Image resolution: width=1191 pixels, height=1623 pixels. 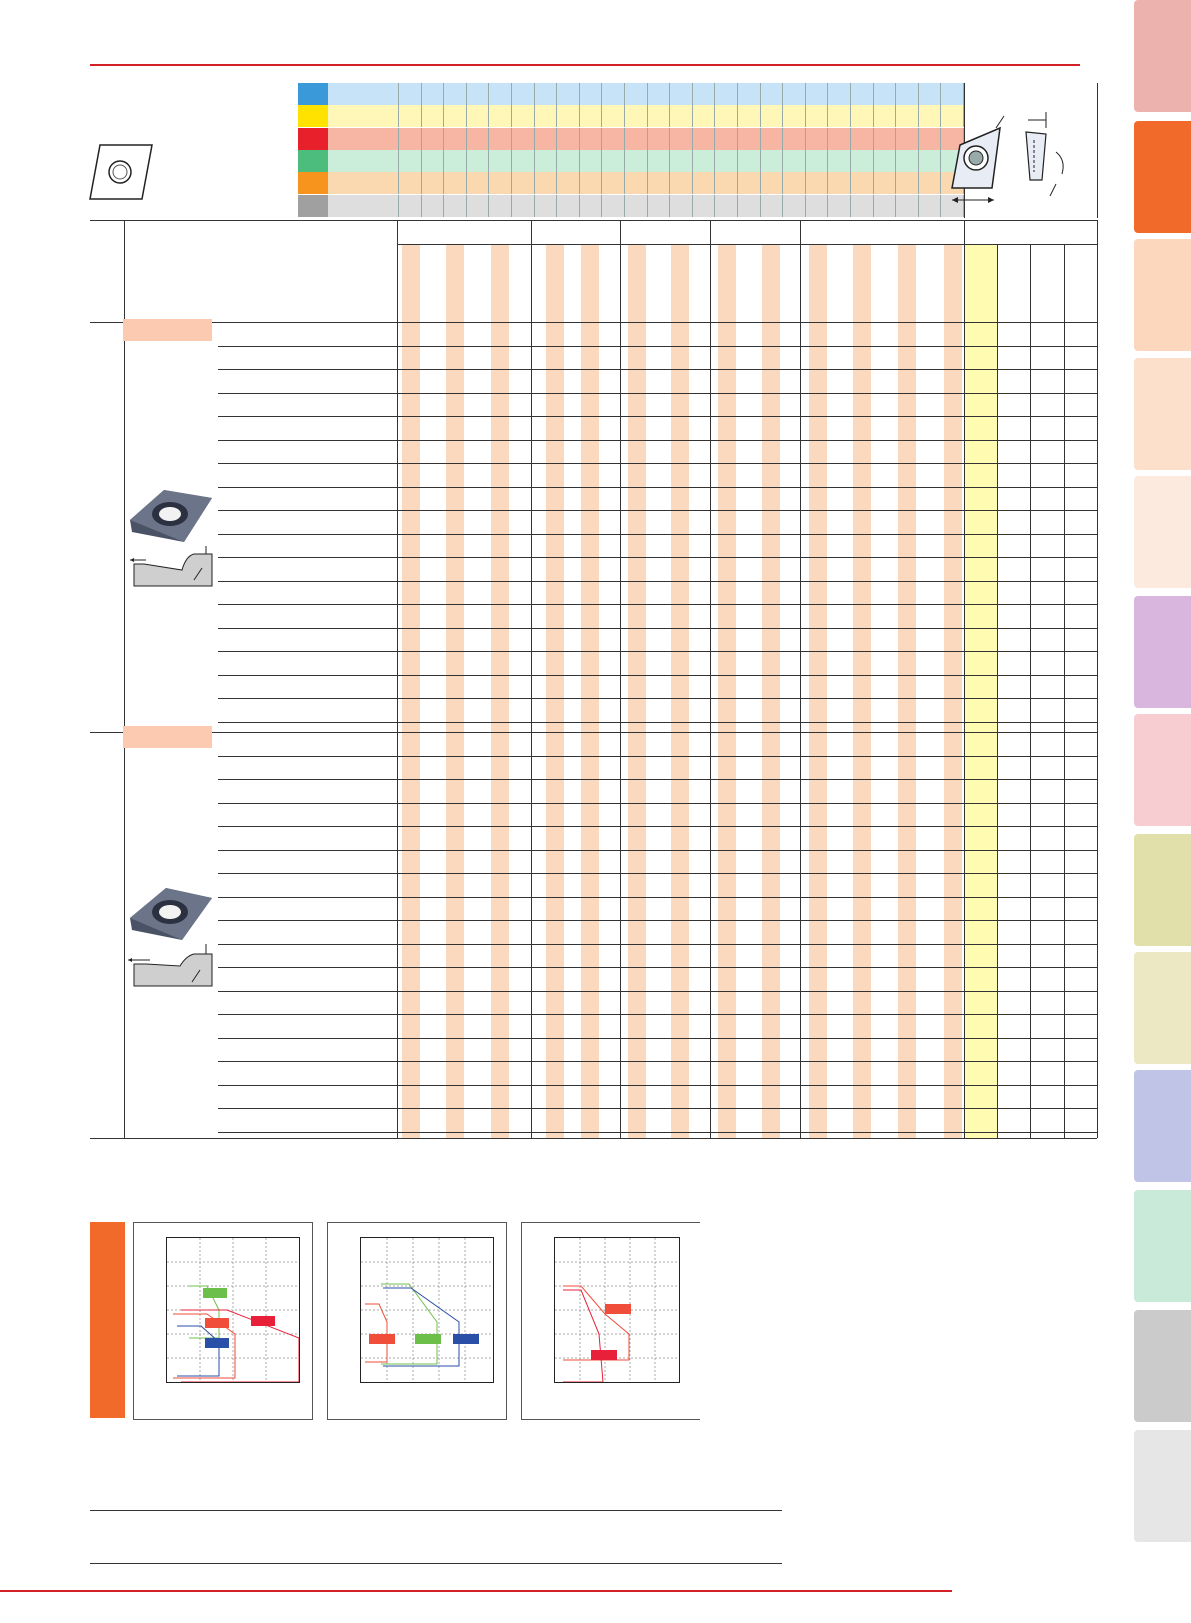 I want to click on group-divider, so click(x=593, y=322).